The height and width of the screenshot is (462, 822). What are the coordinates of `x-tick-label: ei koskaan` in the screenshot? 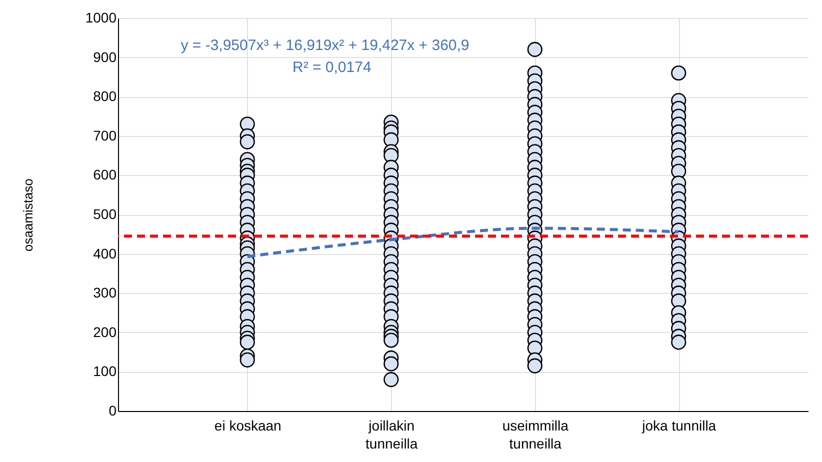 It's located at (248, 426).